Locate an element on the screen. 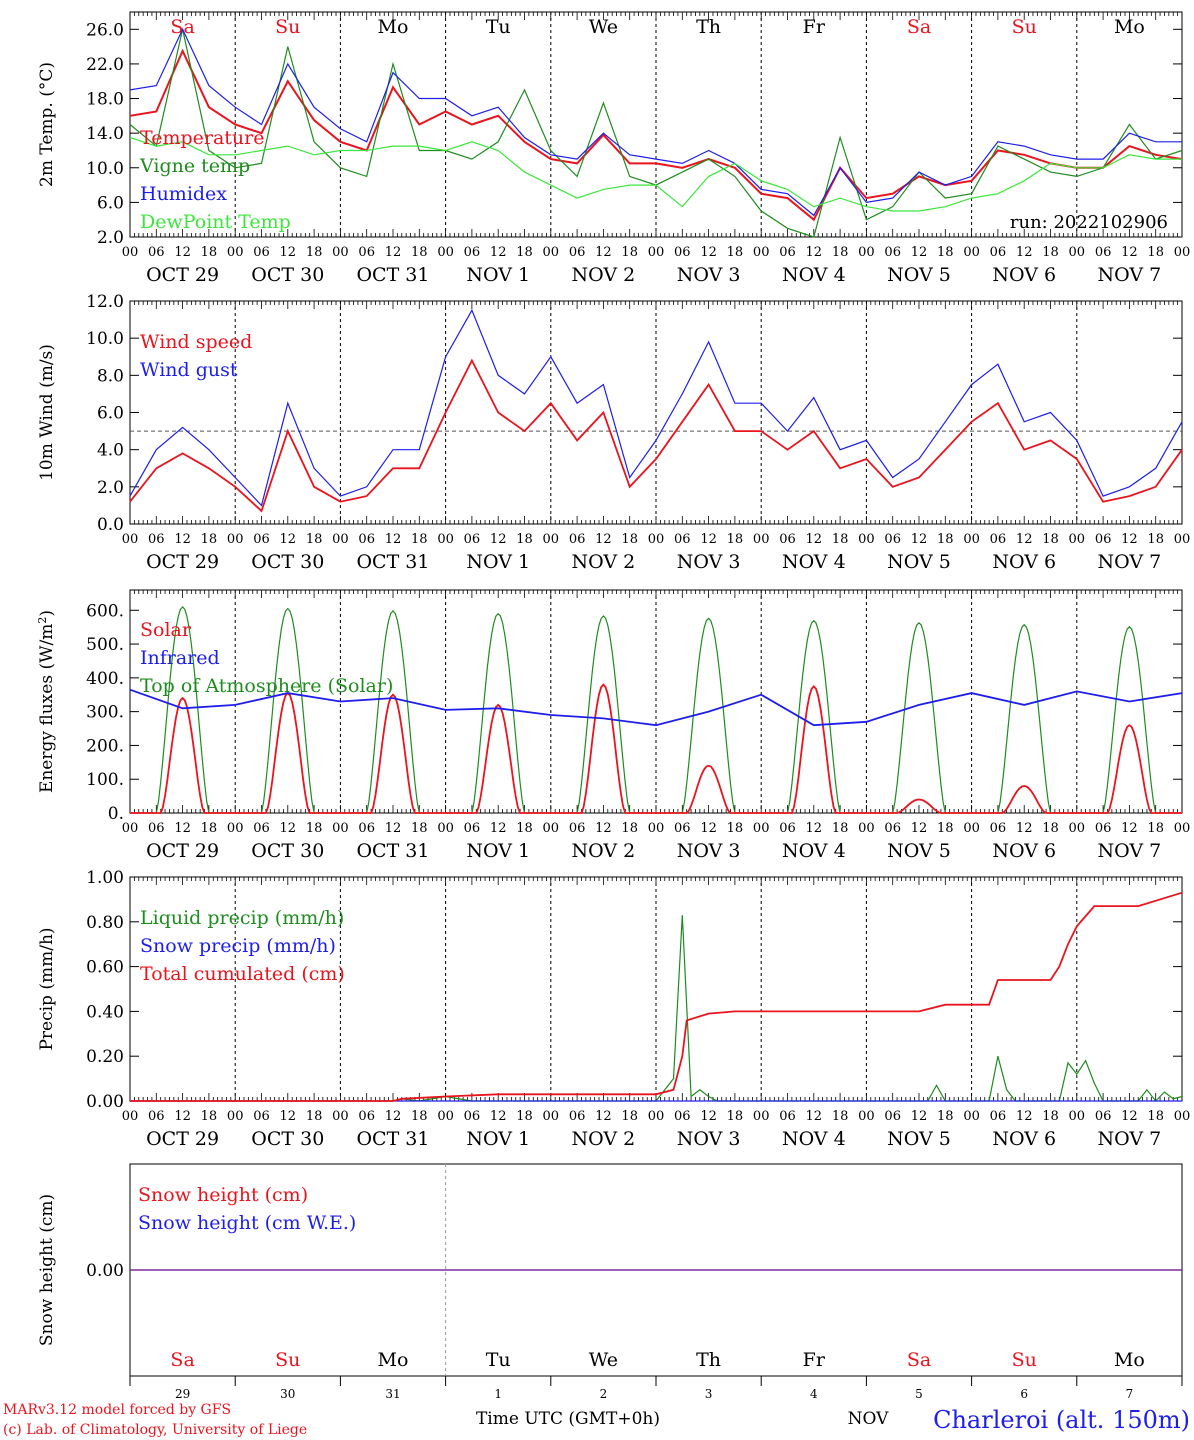  date-label: NOV 3 is located at coordinates (709, 562).